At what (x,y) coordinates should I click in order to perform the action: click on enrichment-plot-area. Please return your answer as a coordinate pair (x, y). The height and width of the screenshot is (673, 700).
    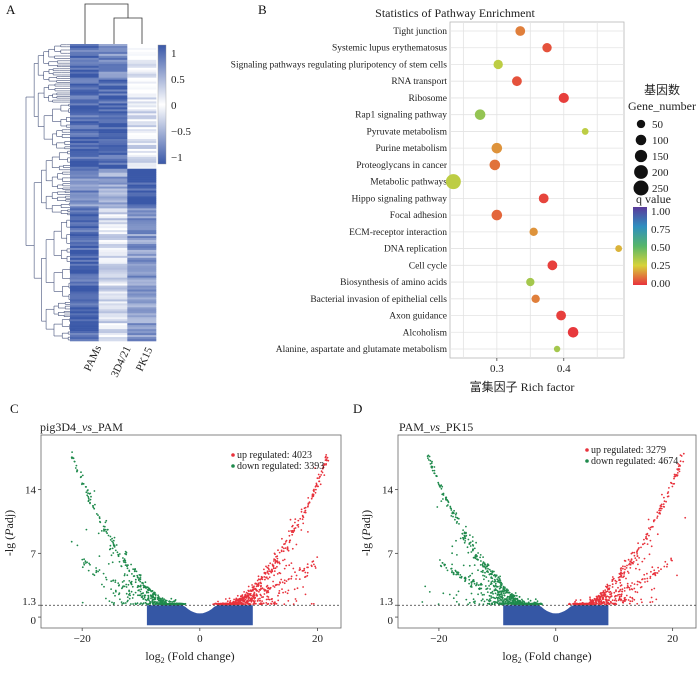
    Looking at the image, I should click on (537, 190).